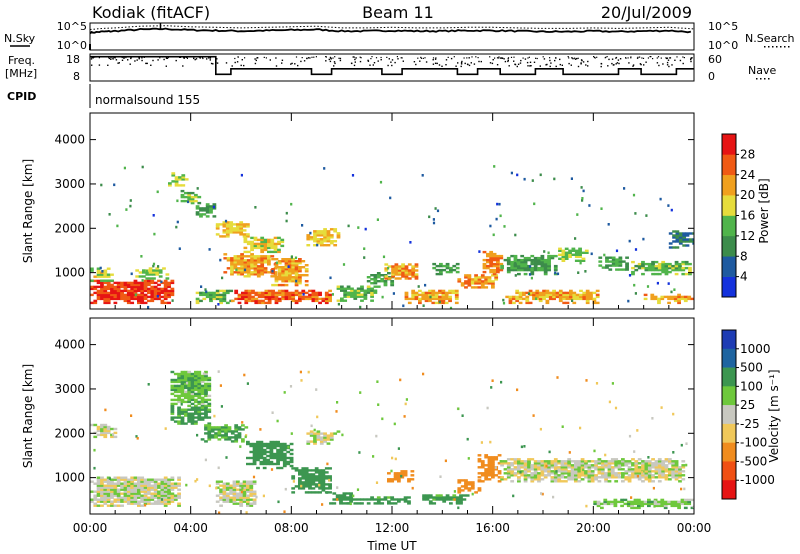  What do you see at coordinates (28, 416) in the screenshot?
I see `velocity-y-axis-label: Slant Range [km]` at bounding box center [28, 416].